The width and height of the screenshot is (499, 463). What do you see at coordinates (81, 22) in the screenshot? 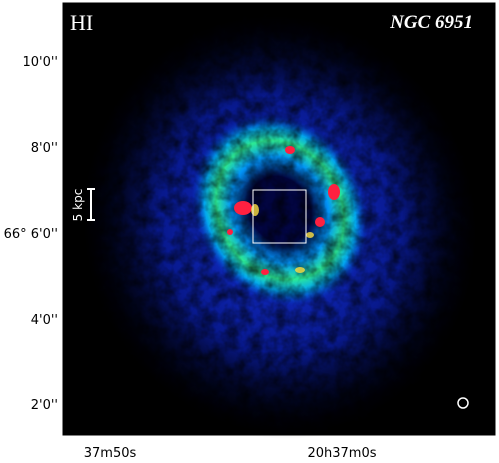
I see `label: HI` at bounding box center [81, 22].